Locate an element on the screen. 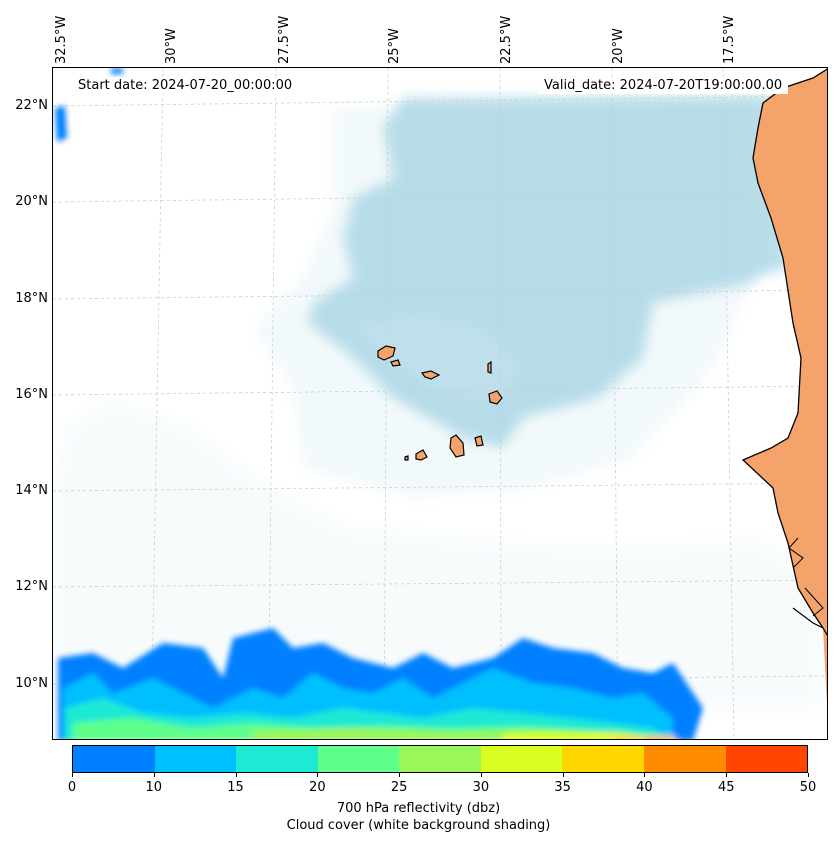 Image resolution: width=837 pixels, height=843 pixels. lat-label-22n: 22°N is located at coordinates (31, 105).